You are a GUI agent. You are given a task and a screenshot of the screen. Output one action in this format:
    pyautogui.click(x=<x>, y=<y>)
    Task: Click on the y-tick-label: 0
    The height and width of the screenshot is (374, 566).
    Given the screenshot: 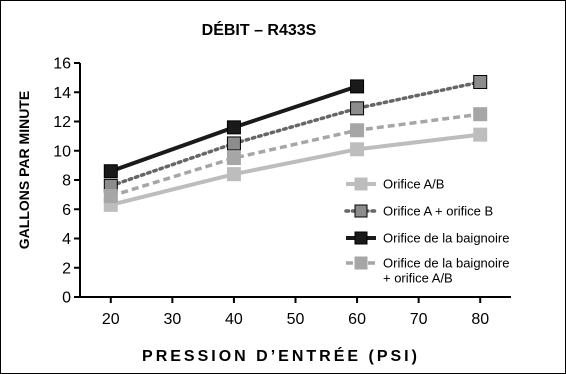 What is the action you would take?
    pyautogui.click(x=66, y=298)
    